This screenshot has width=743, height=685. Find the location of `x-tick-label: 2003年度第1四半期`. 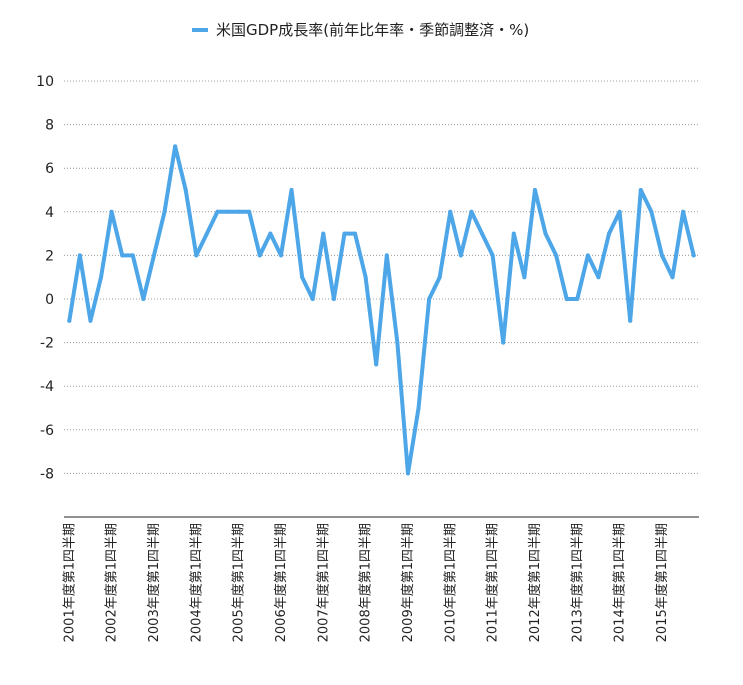

x-tick-label: 2003年度第1四半期 is located at coordinates (154, 582).